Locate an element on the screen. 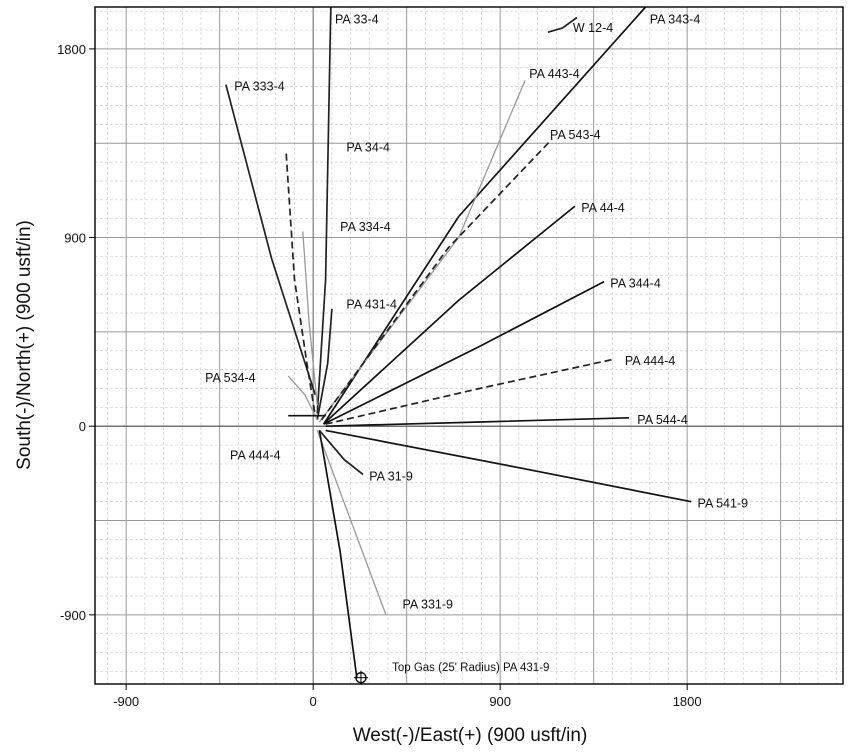 This screenshot has height=753, width=853. x-tick-label: 900 is located at coordinates (500, 701).